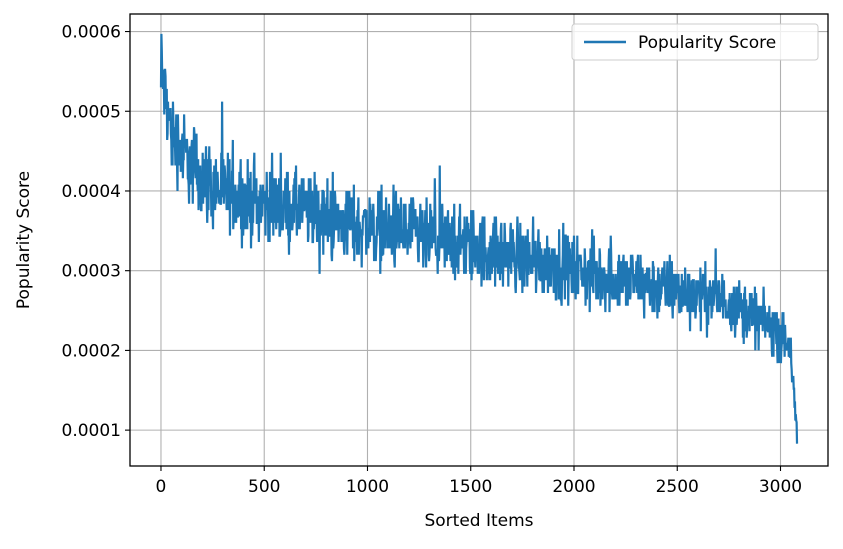  I want to click on y-tick-label: 0.0004, so click(91, 192).